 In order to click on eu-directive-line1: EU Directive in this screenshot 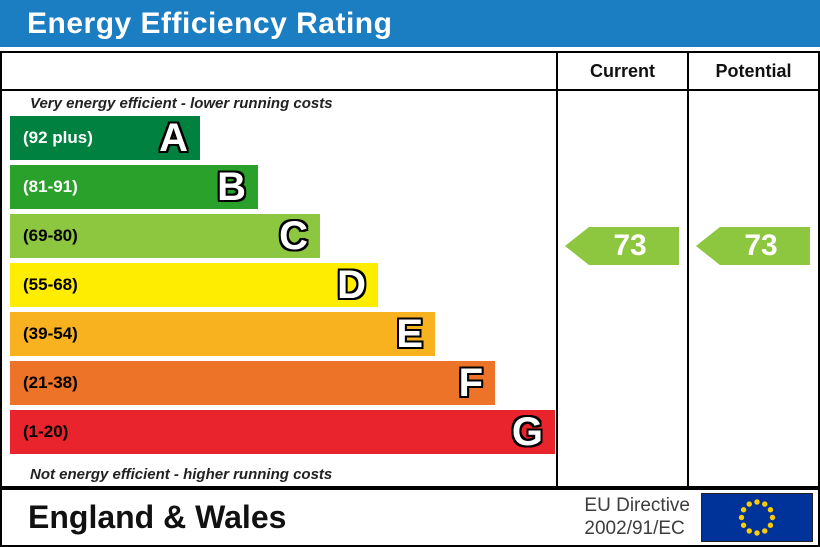, I will do `click(637, 506)`.